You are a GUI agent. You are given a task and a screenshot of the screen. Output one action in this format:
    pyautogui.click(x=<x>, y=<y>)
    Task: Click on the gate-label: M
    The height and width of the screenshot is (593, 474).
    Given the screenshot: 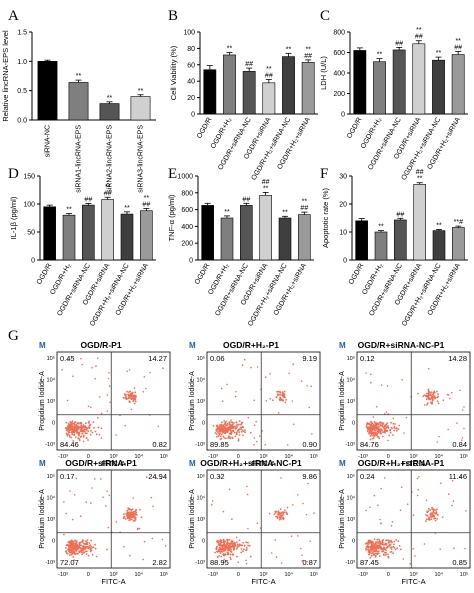 What is the action you would take?
    pyautogui.click(x=192, y=463)
    